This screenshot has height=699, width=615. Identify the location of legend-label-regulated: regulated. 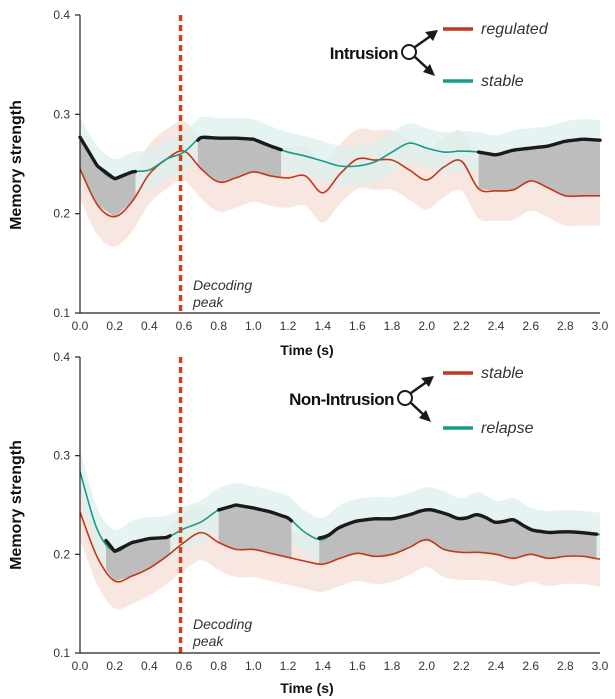
(515, 29).